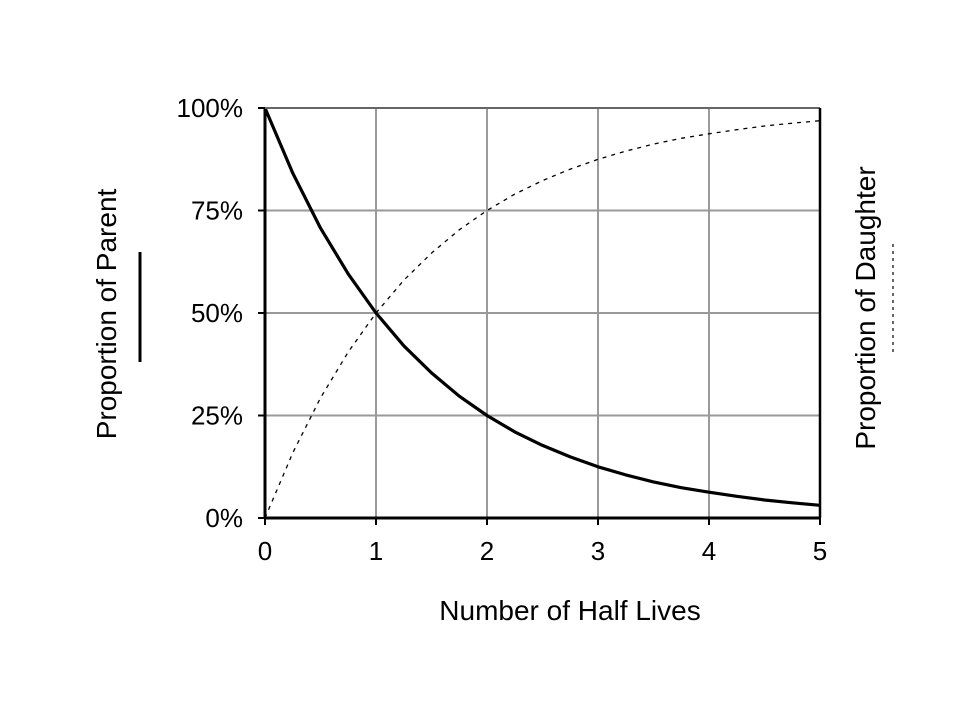 Image resolution: width=960 pixels, height=720 pixels. What do you see at coordinates (217, 416) in the screenshot?
I see `y-tick-label: 25%` at bounding box center [217, 416].